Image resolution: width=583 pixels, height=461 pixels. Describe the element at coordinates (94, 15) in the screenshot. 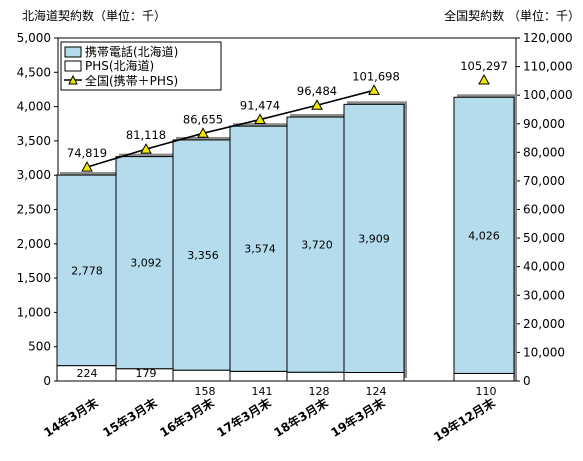

I see `y-left-axis-title: 北海道契約数（単位：千）` at that location.